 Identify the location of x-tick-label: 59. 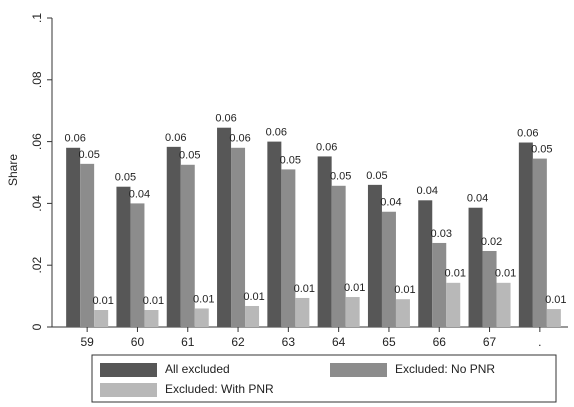
(87, 342).